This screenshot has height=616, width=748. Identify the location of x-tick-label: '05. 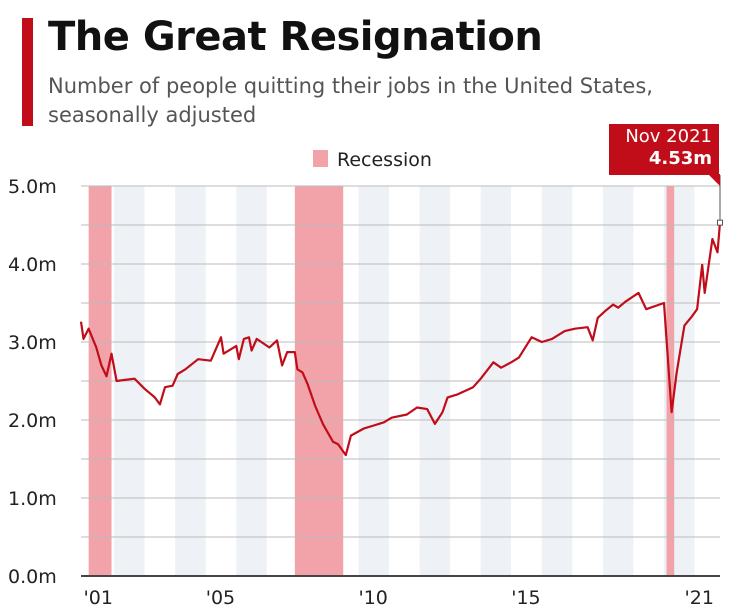
(220, 598).